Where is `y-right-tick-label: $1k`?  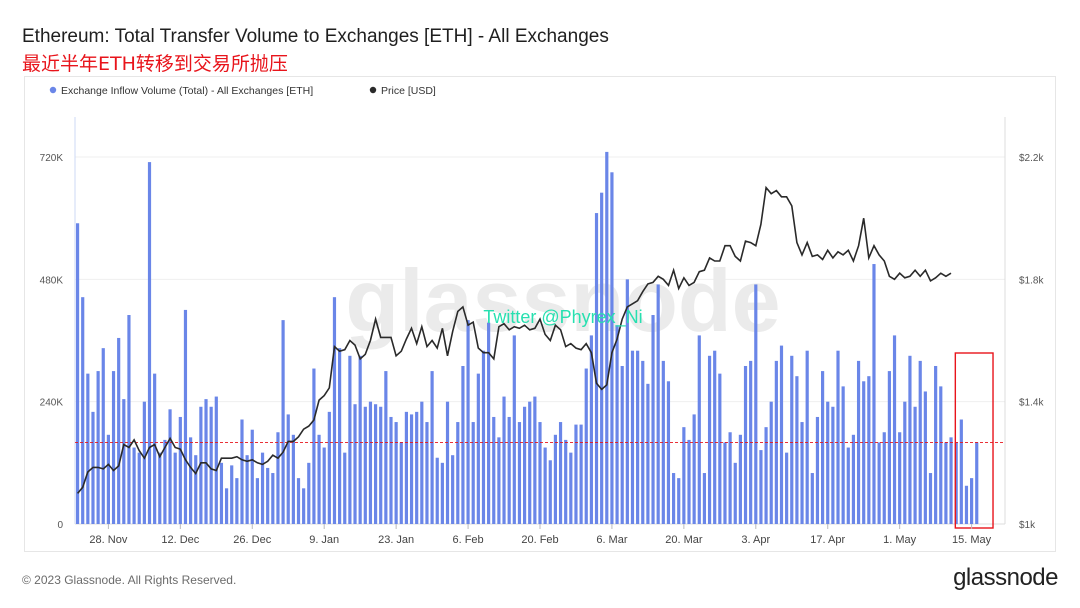
y-right-tick-label: $1k is located at coordinates (1027, 525).